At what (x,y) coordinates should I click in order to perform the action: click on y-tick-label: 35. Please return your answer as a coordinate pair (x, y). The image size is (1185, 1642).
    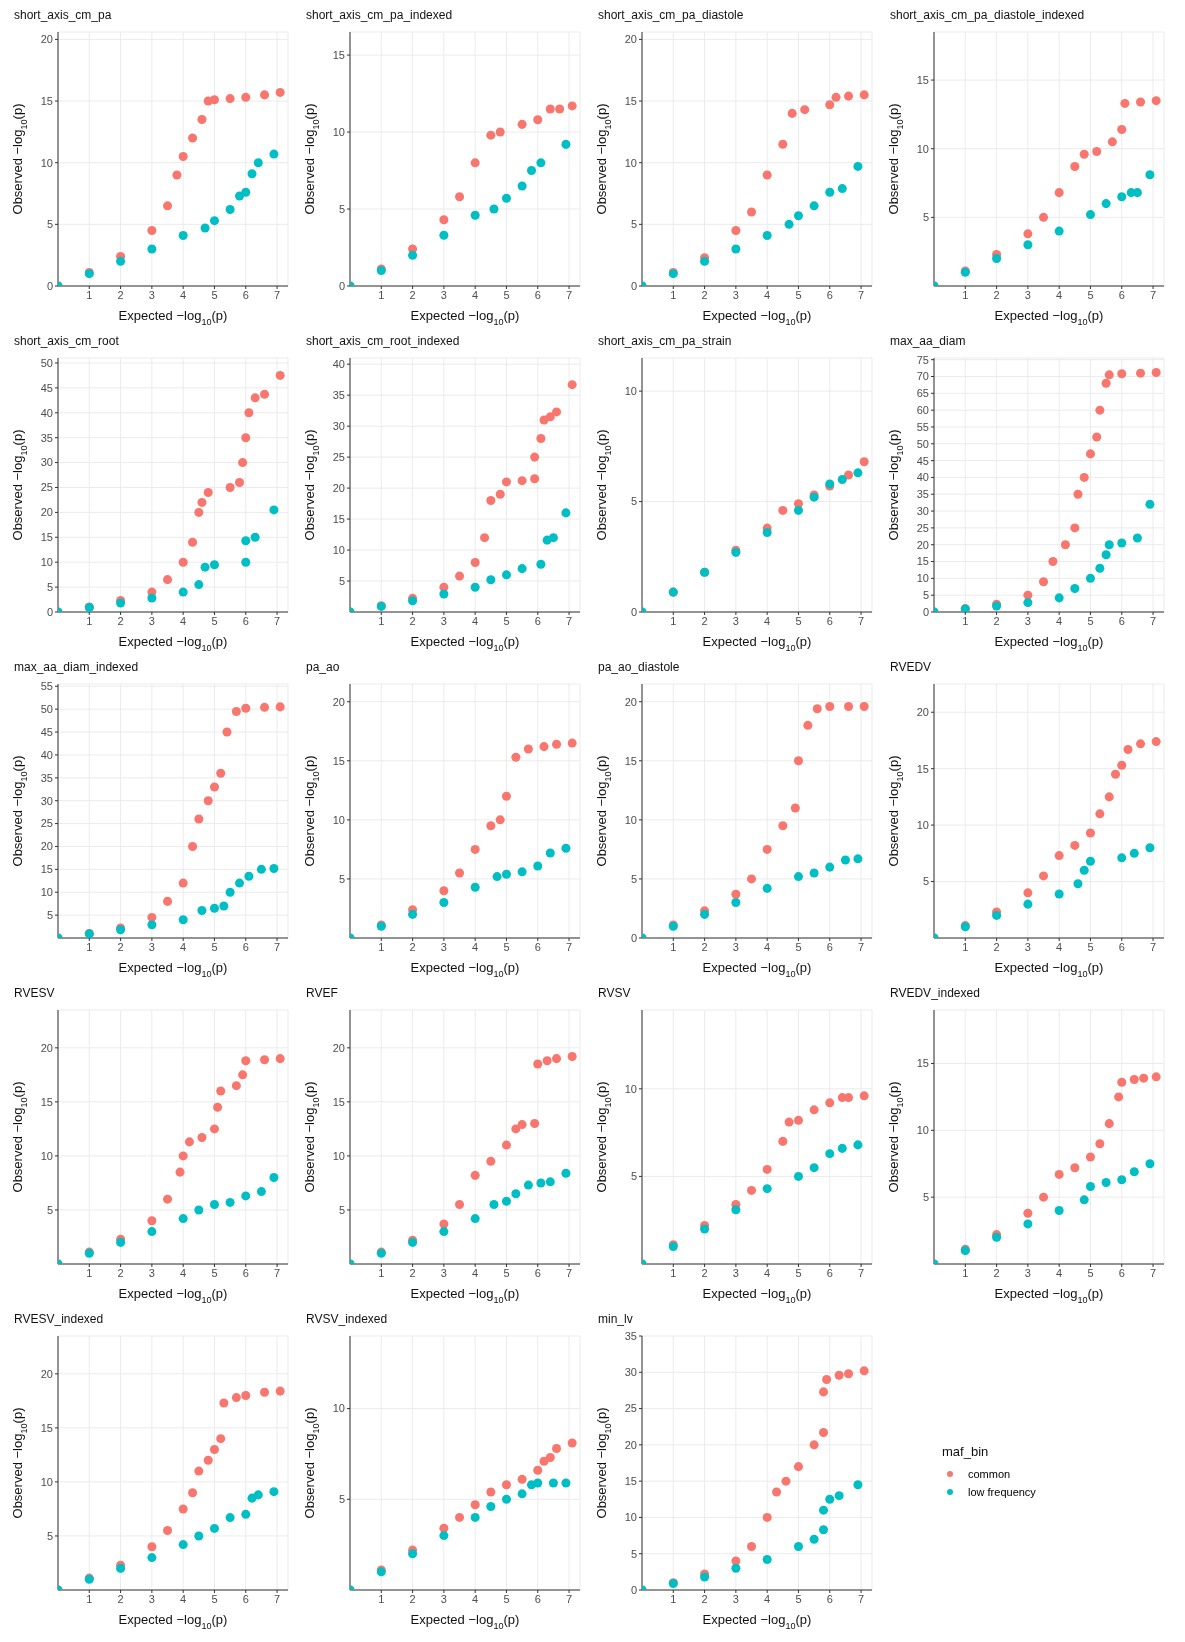
    Looking at the image, I should click on (630, 1335).